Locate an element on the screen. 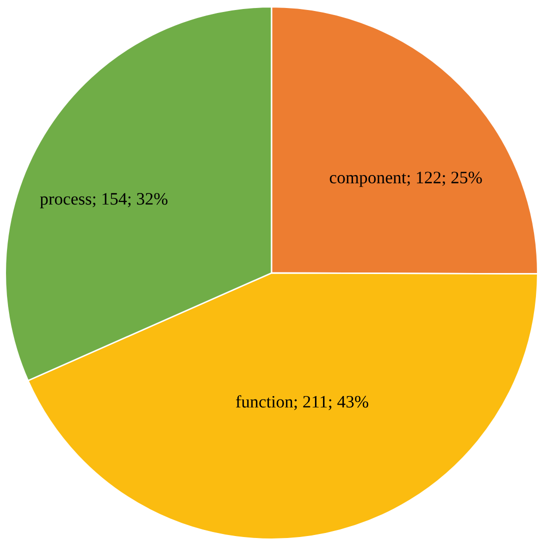  slice-label: function; 211; 43% is located at coordinates (302, 402).